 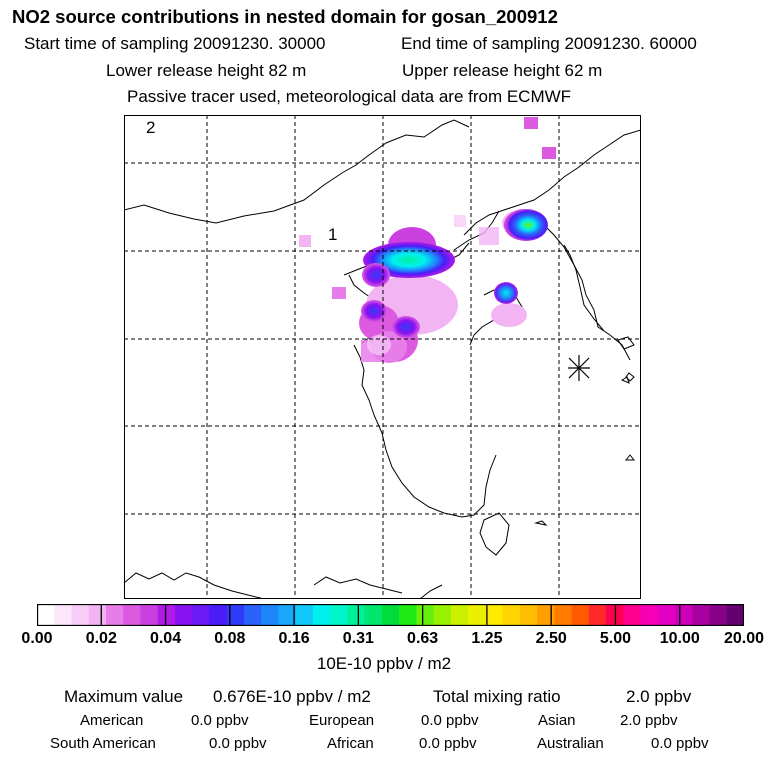 I want to click on region-name: African, so click(x=350, y=743).